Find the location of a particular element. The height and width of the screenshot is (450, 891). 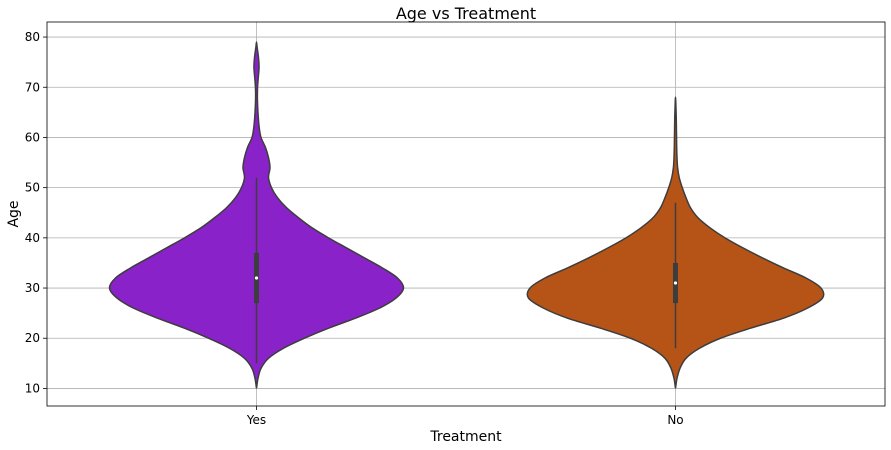

y-tick-label: 30 is located at coordinates (32, 288).